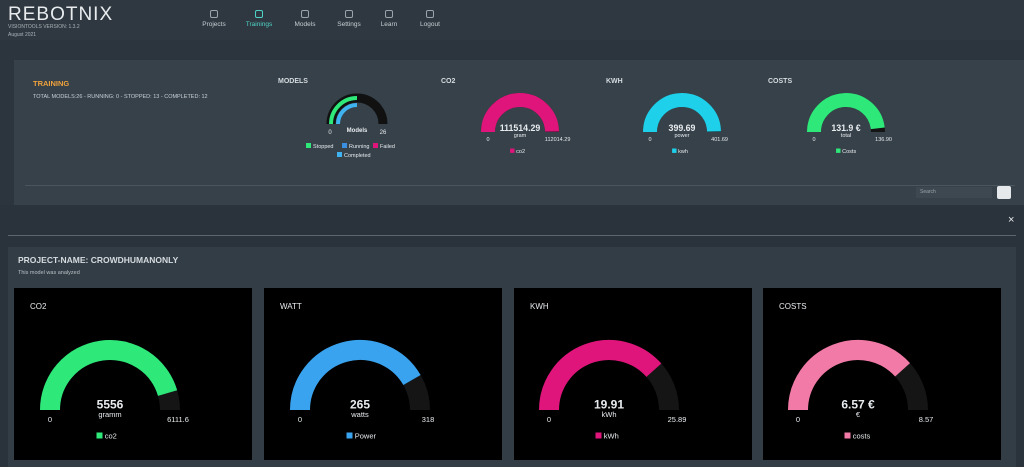 This screenshot has height=467, width=1024. What do you see at coordinates (389, 24) in the screenshot?
I see `nav-label: Learn` at bounding box center [389, 24].